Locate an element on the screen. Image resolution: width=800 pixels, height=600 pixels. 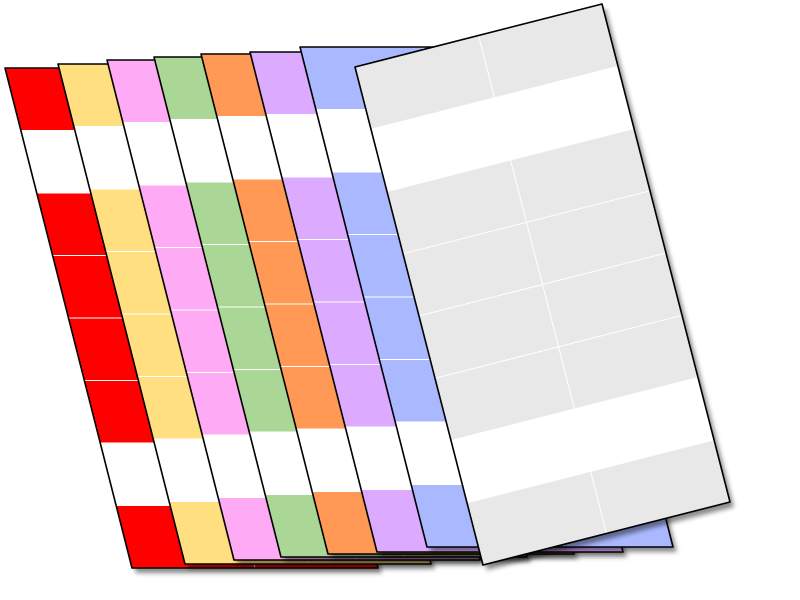
card-gray-column-line is located at coordinates (542, 284).